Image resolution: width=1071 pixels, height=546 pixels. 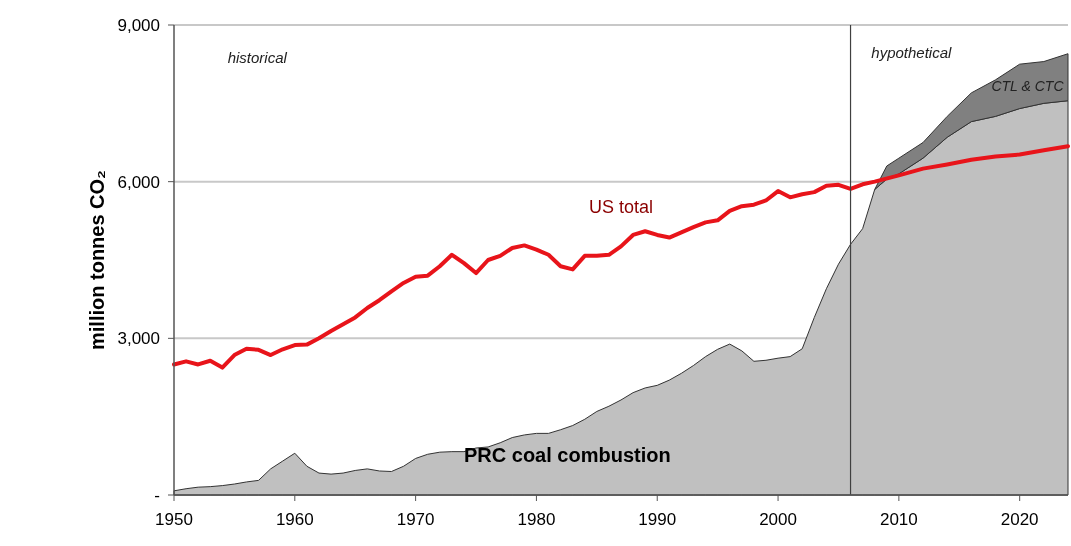 What do you see at coordinates (912, 52) in the screenshot?
I see `annotation: hypothetical` at bounding box center [912, 52].